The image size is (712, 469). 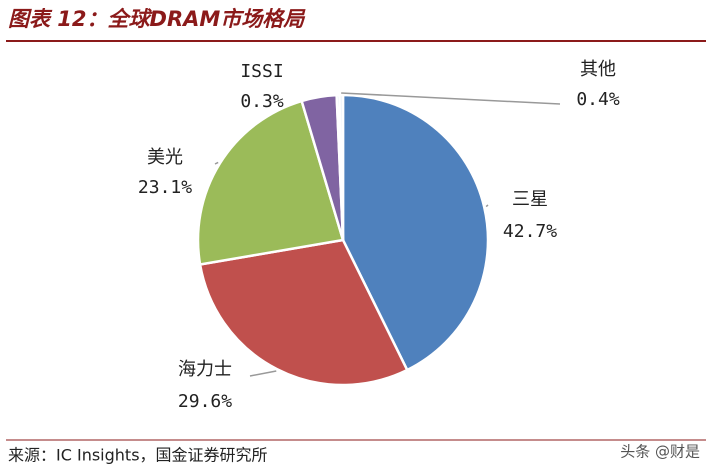 I want to click on slice-label: 美光, so click(x=165, y=157).